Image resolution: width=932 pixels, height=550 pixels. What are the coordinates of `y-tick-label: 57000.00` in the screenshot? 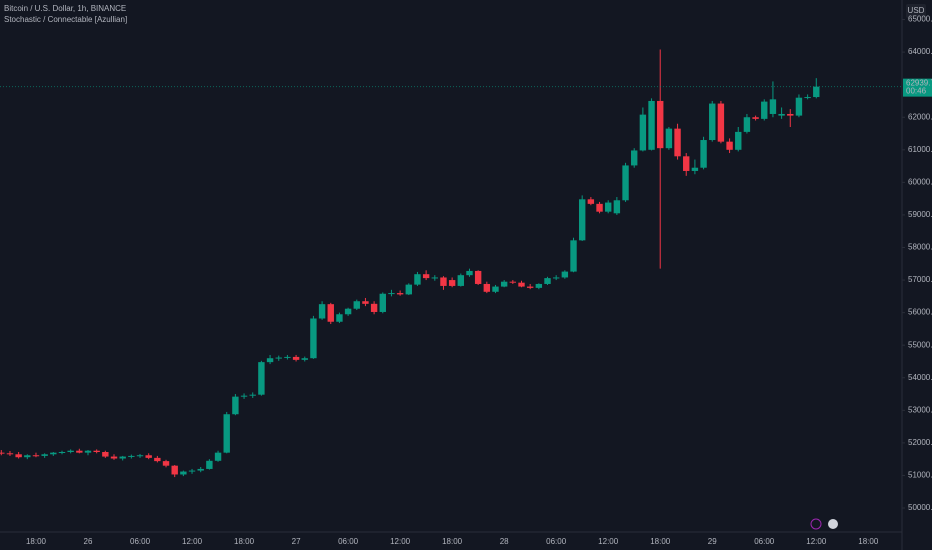 It's located at (920, 279).